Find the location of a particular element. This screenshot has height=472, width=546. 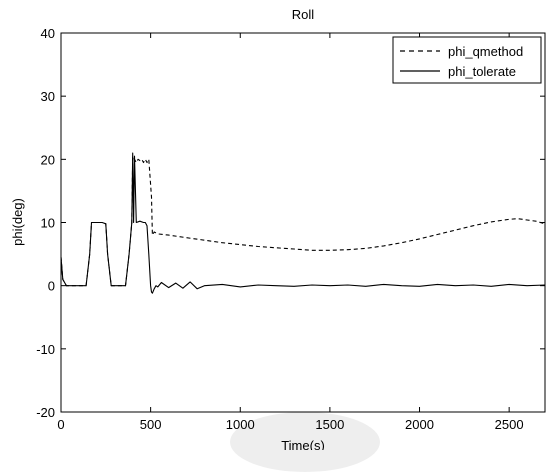

y-tick-label: -10 is located at coordinates (45, 349).